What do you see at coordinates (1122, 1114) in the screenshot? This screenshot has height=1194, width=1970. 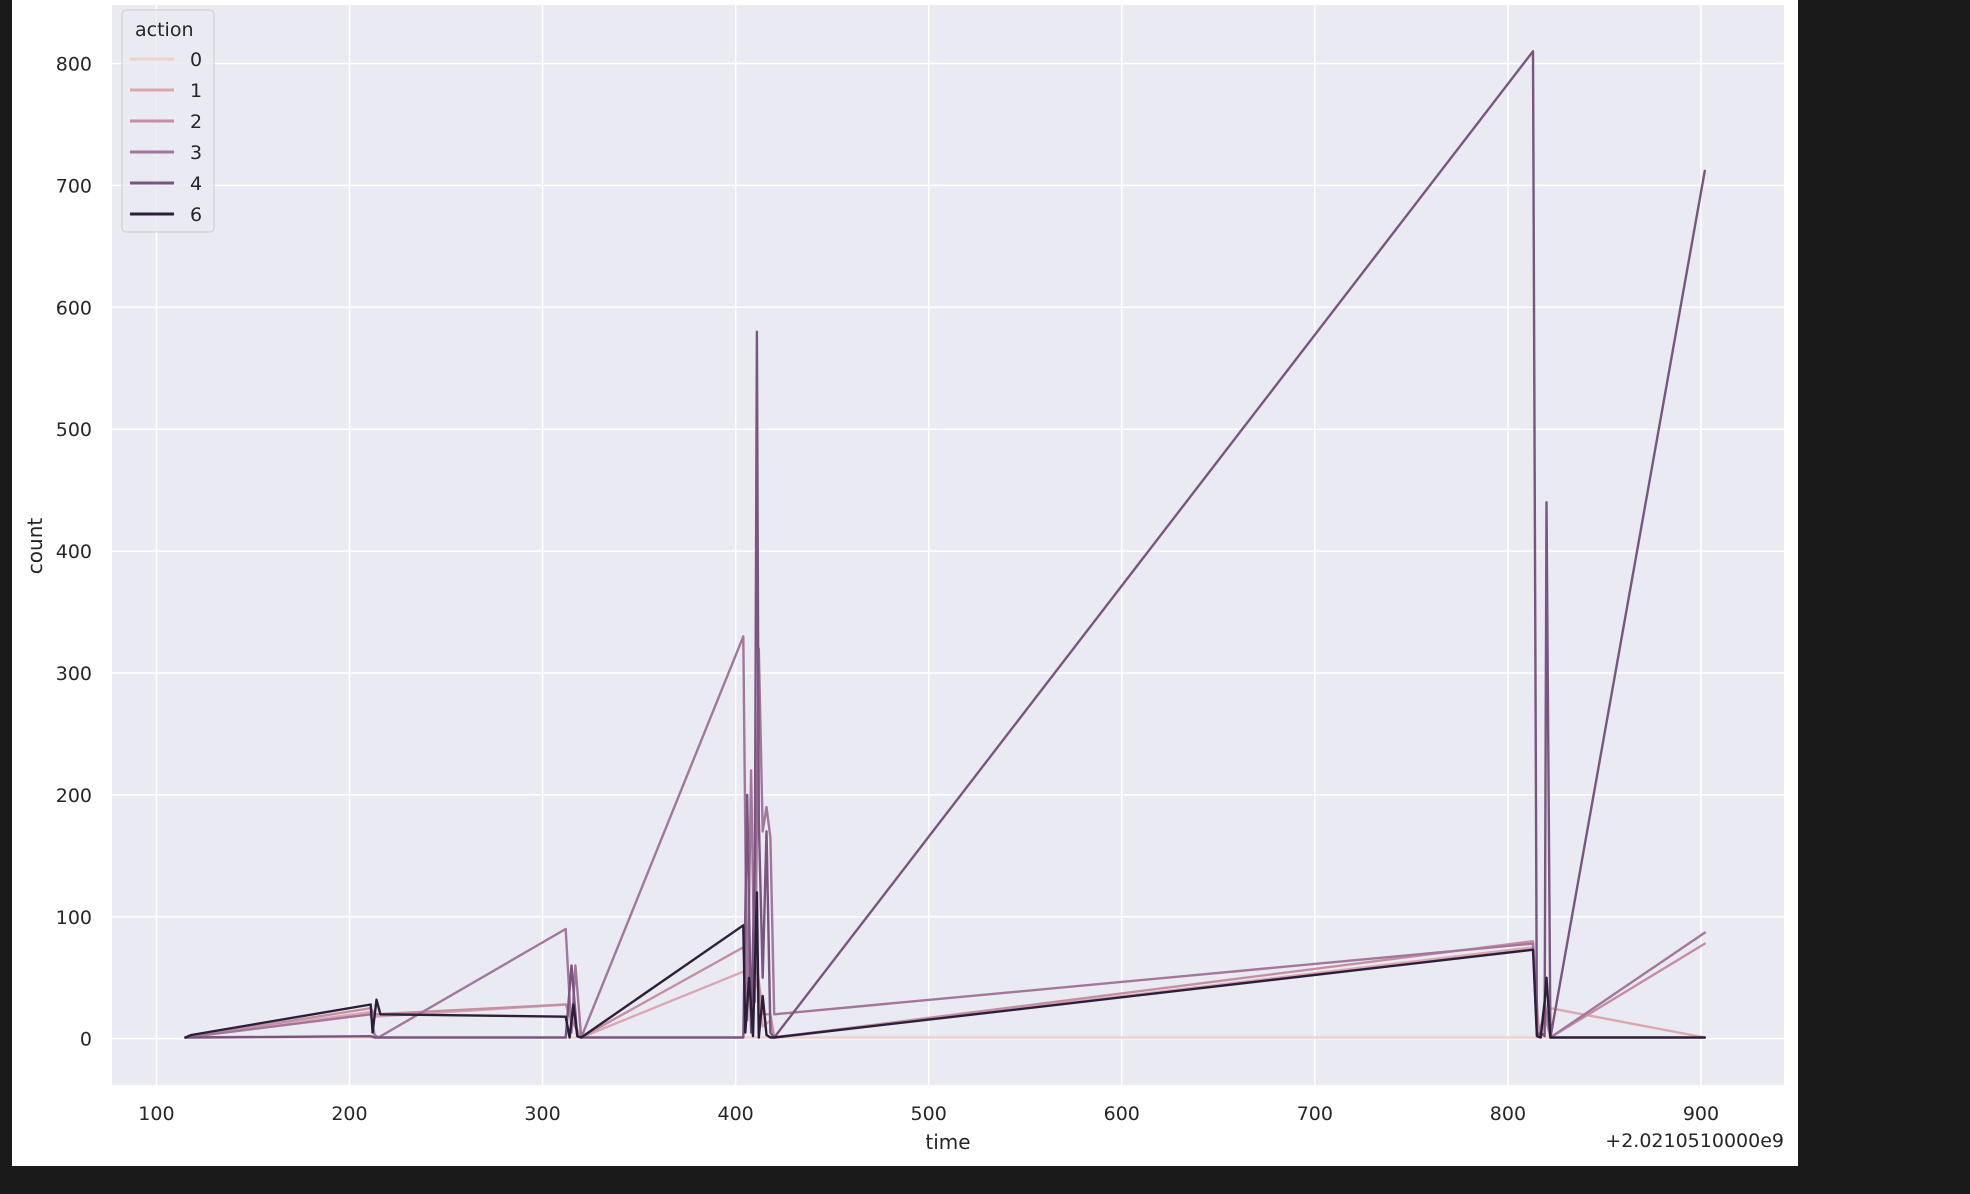 I see `x-tick-label-600: 600` at bounding box center [1122, 1114].